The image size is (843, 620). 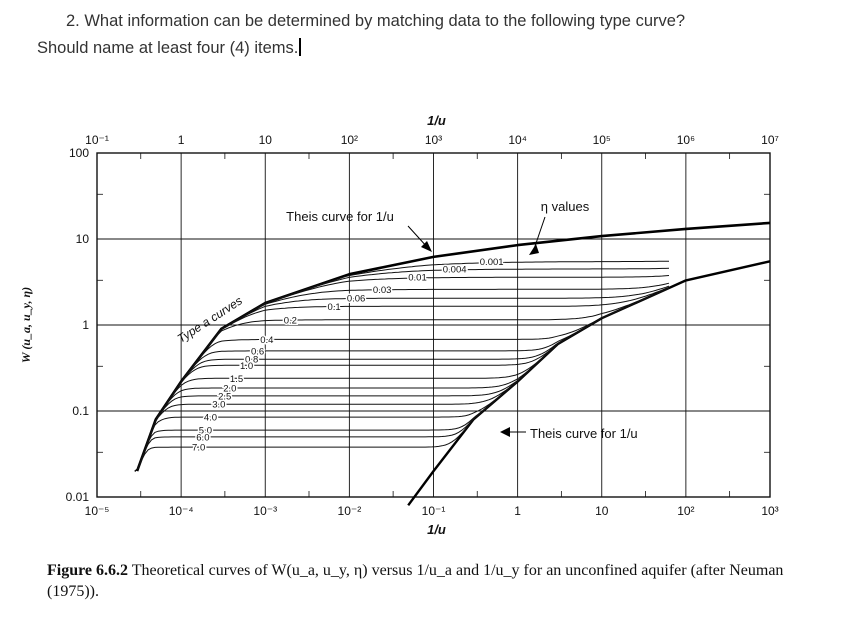 I want to click on text-cursor, so click(x=300, y=47).